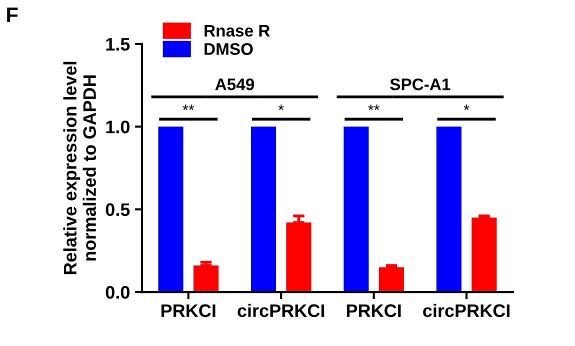 This screenshot has width=575, height=346. I want to click on legend-label: DMSO, so click(228, 49).